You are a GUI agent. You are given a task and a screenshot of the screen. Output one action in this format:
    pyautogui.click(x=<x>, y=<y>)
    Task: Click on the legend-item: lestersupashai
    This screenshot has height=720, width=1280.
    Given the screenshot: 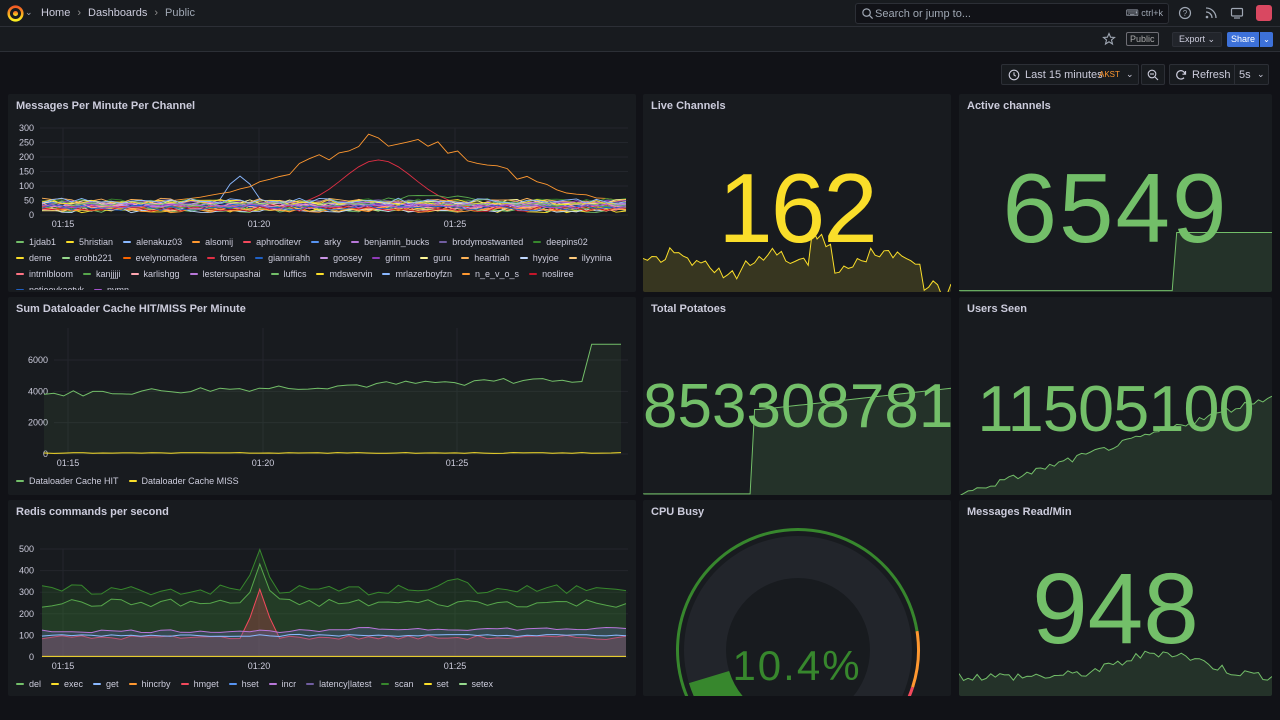 What is the action you would take?
    pyautogui.click(x=225, y=273)
    